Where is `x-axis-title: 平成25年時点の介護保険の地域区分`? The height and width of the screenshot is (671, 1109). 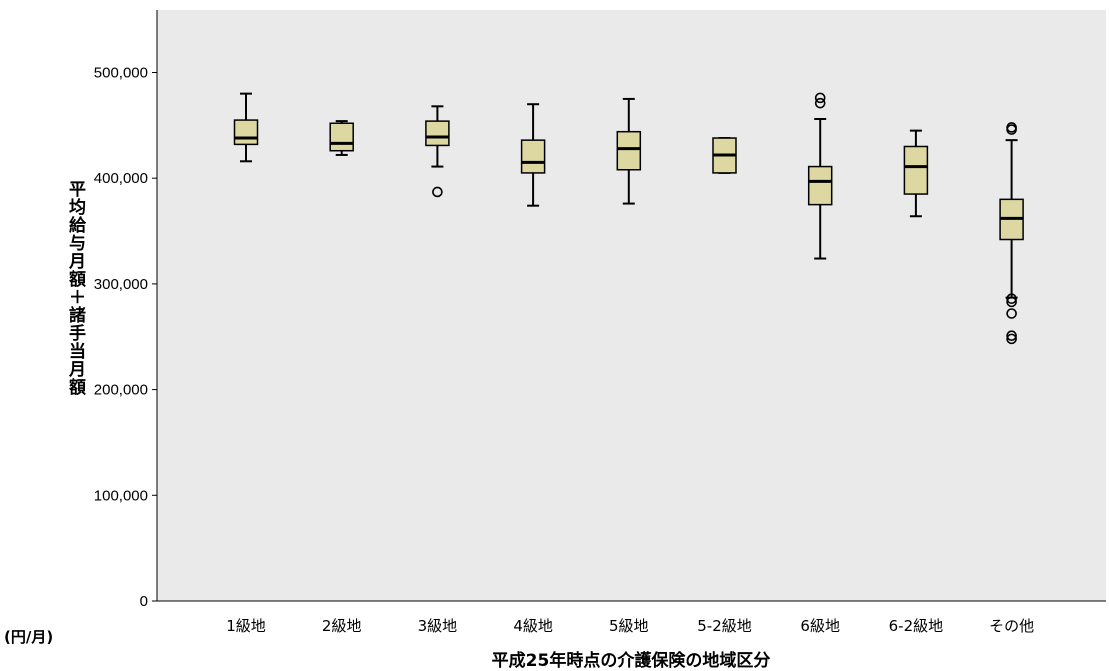
x-axis-title: 平成25年時点の介護保険の地域区分 is located at coordinates (631, 660).